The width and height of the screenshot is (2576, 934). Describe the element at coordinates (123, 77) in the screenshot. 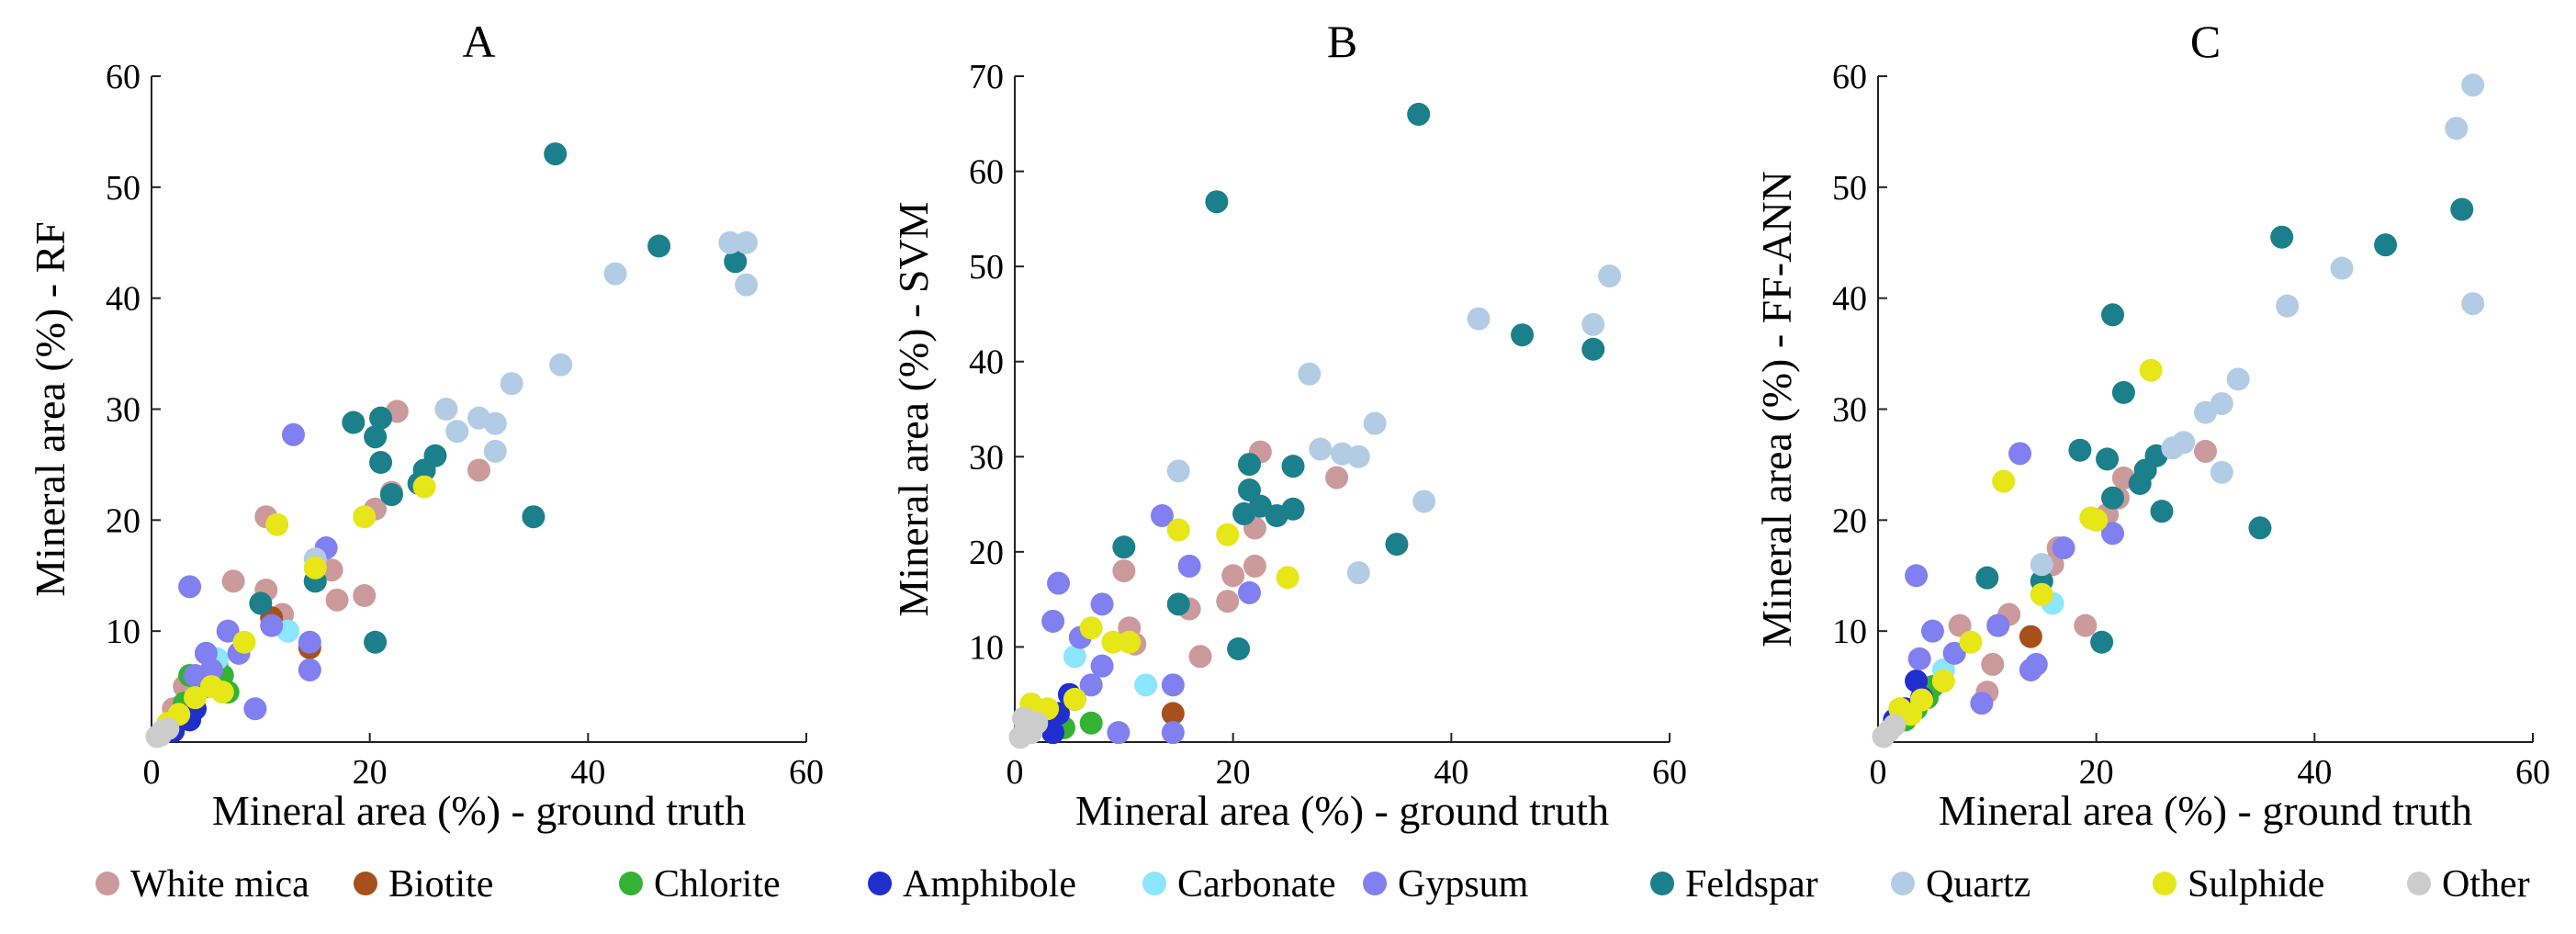

I see `y-tick-label: 60` at that location.